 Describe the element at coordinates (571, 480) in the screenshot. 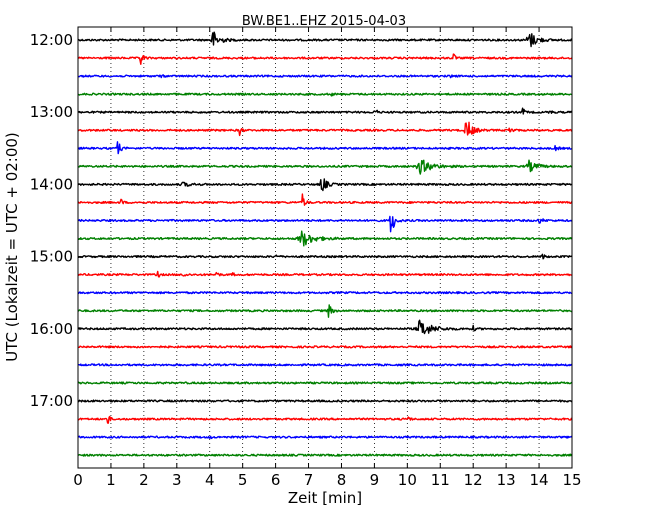

I see `x-tick-label: 15` at that location.